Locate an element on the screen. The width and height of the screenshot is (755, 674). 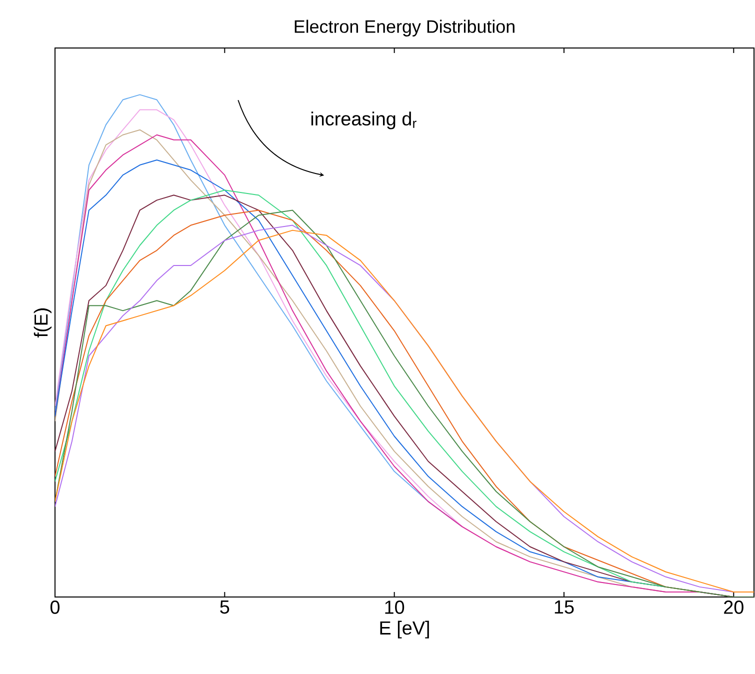
x-tick-label: 0 is located at coordinates (55, 607).